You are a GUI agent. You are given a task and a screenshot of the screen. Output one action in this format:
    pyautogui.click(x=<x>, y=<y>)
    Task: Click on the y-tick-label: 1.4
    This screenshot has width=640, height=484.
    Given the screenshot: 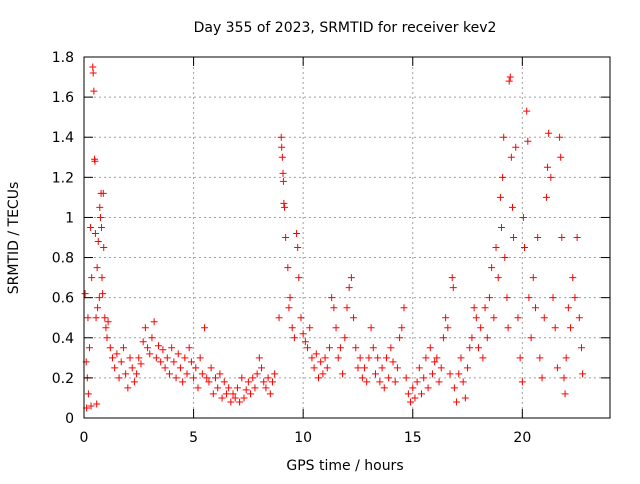 What is the action you would take?
    pyautogui.click(x=63, y=138)
    